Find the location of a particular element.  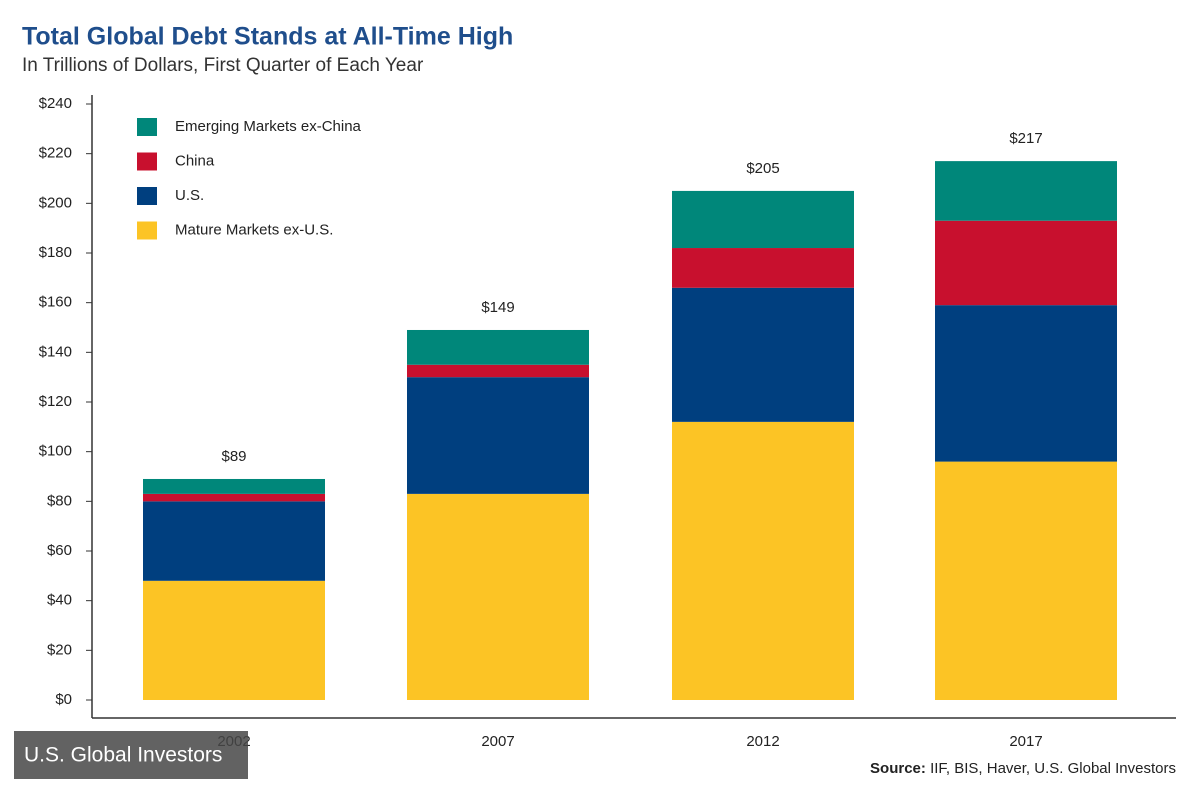

total-label: $217 is located at coordinates (1025, 138).